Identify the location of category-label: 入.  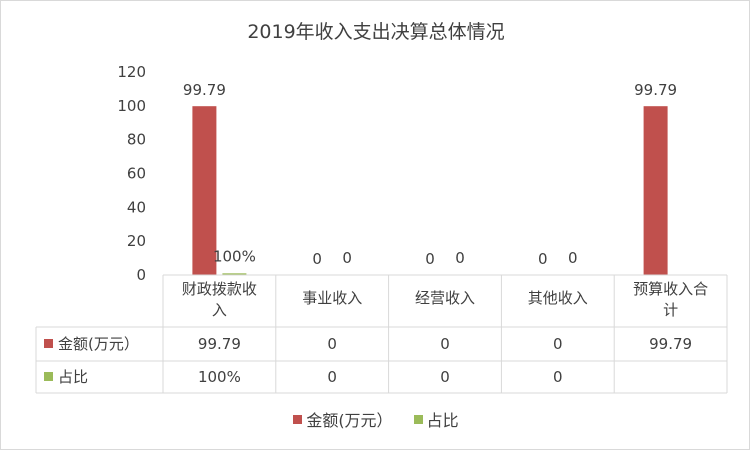
(219, 310).